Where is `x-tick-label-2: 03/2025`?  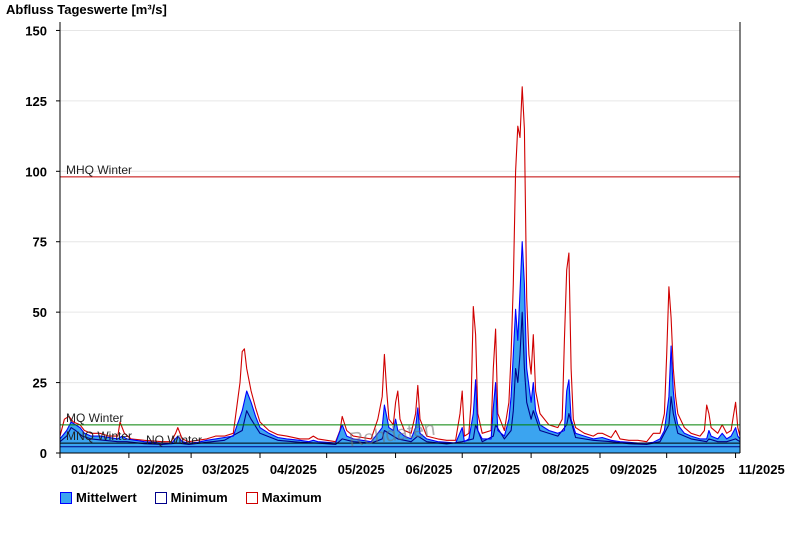
x-tick-label-2: 03/2025 is located at coordinates (225, 469).